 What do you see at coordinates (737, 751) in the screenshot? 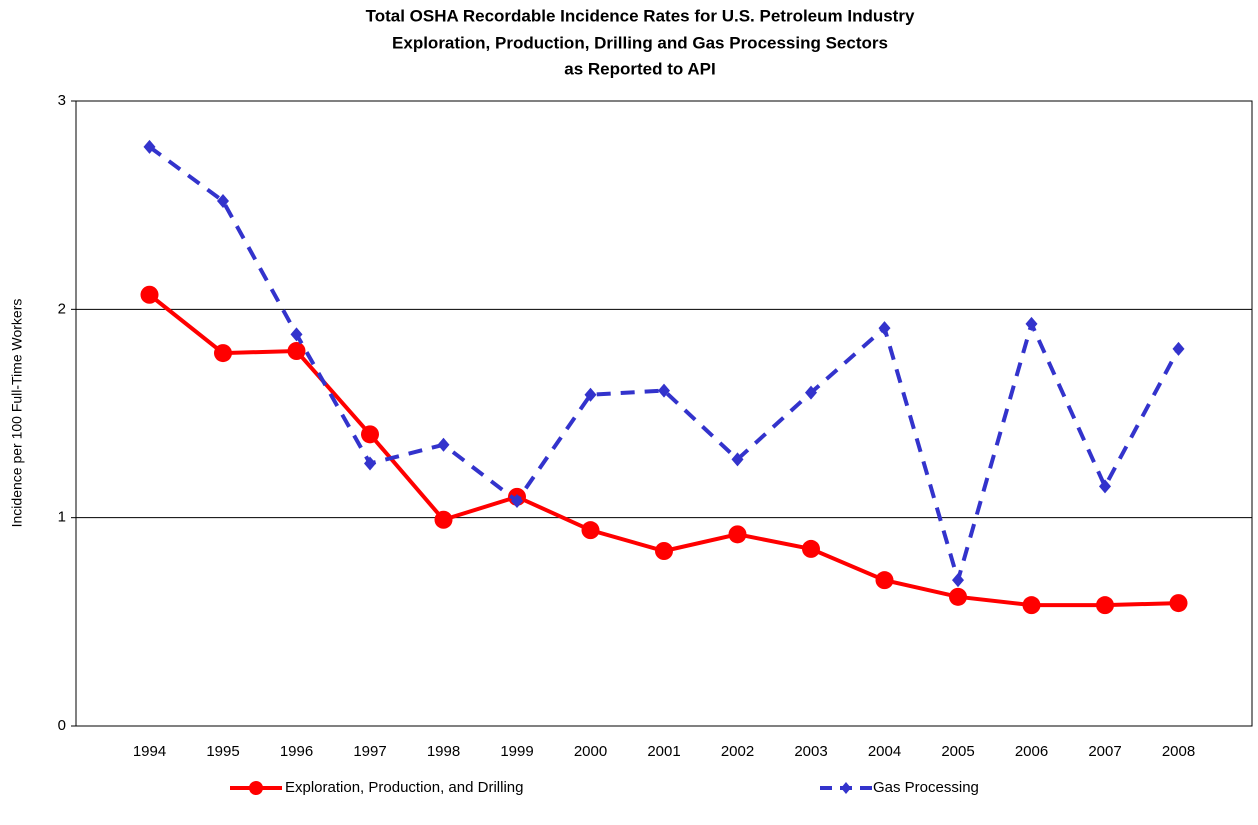
I see `x-tick-label: 2002` at bounding box center [737, 751].